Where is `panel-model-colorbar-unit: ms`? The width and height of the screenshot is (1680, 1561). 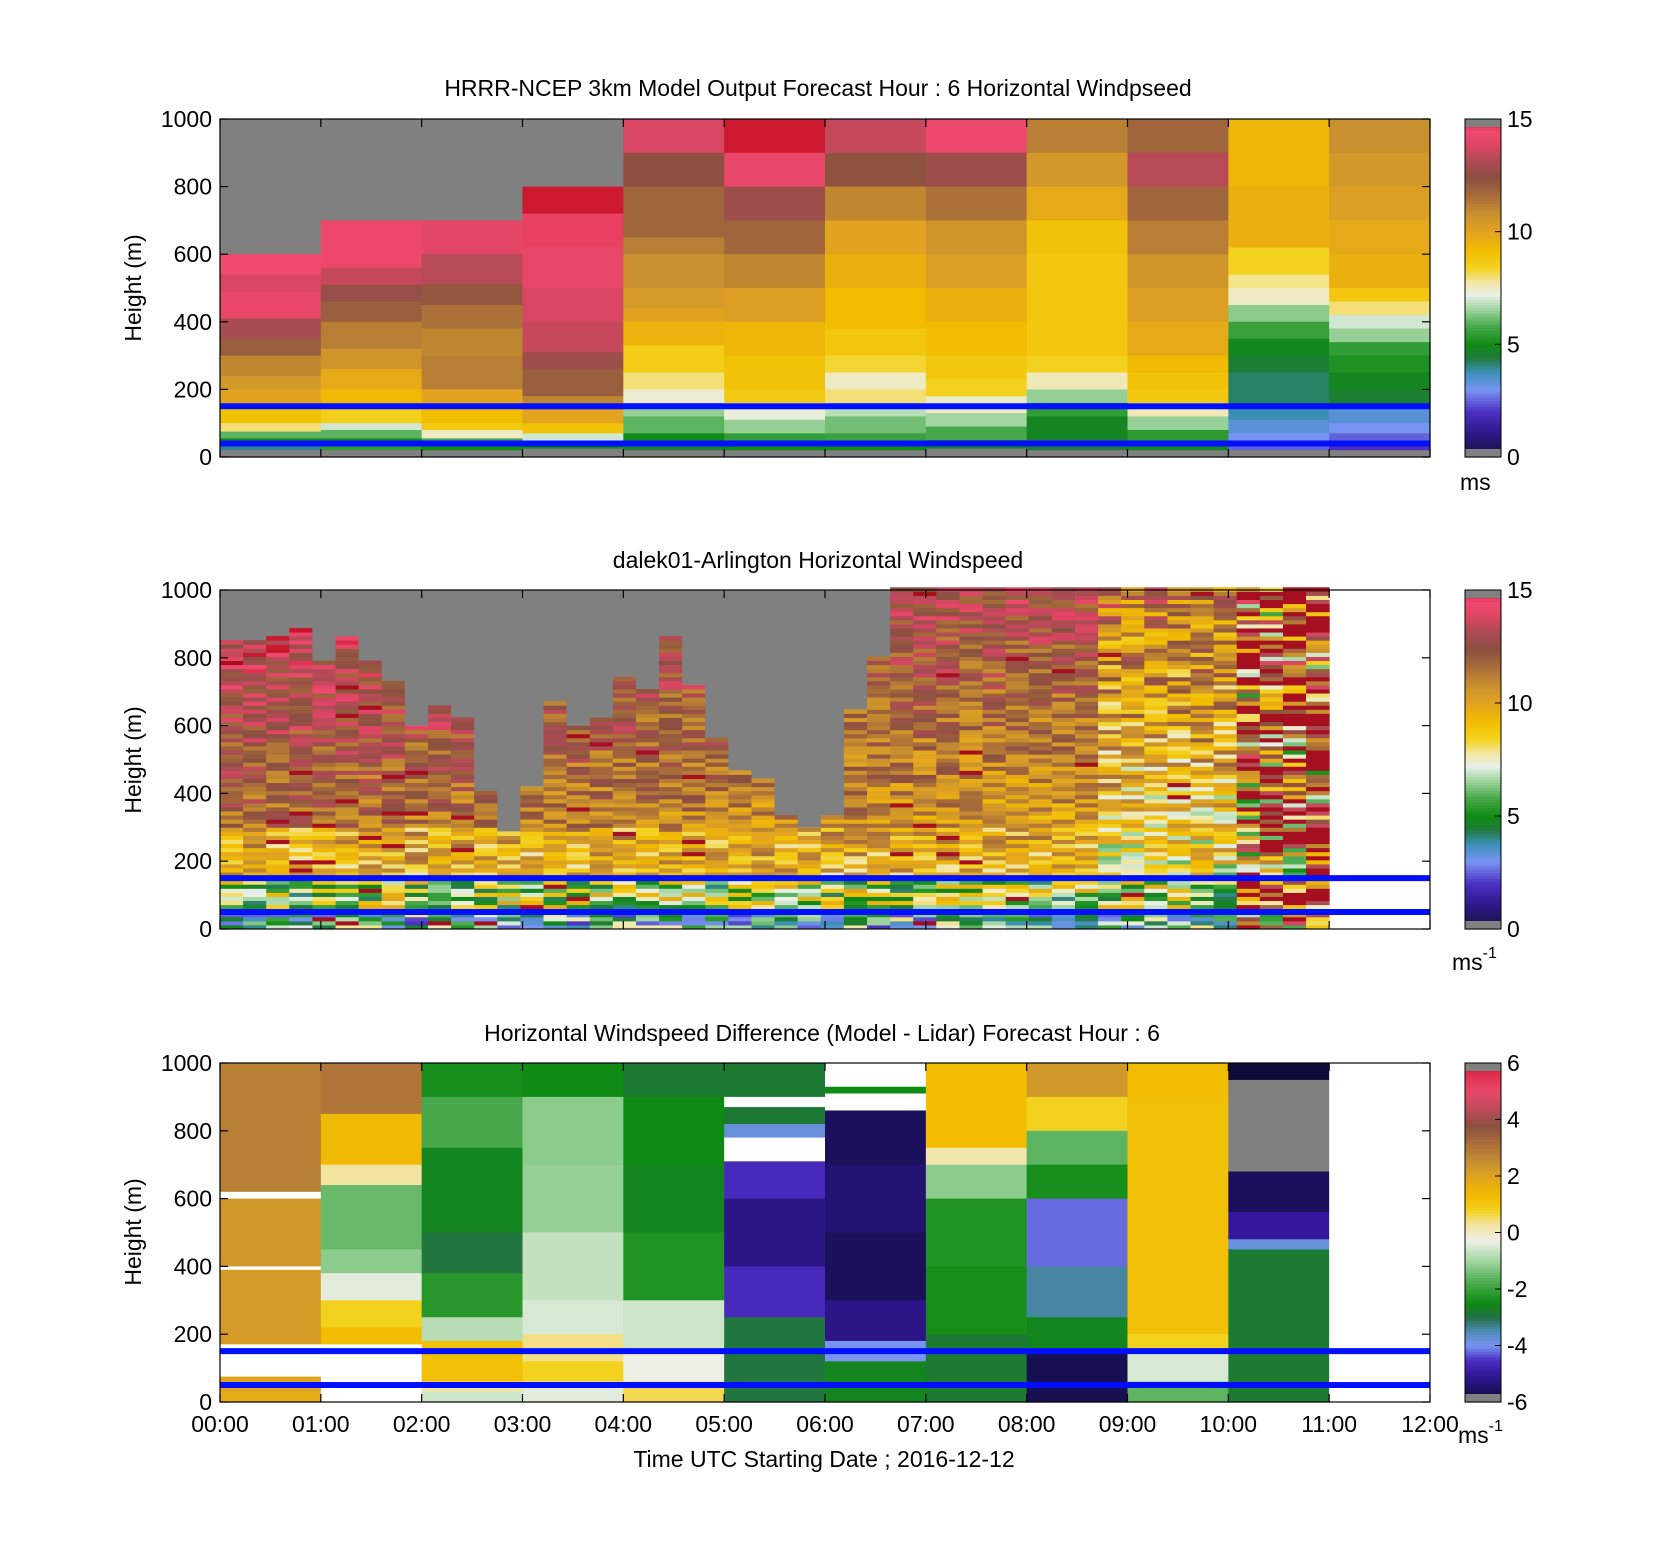
panel-model-colorbar-unit: ms is located at coordinates (1475, 482).